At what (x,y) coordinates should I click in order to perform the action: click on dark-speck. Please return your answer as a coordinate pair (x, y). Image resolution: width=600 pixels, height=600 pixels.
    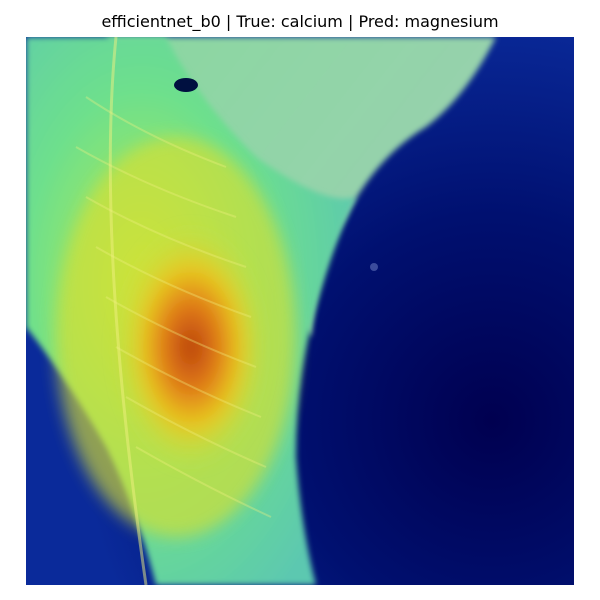
    Looking at the image, I should click on (186, 85).